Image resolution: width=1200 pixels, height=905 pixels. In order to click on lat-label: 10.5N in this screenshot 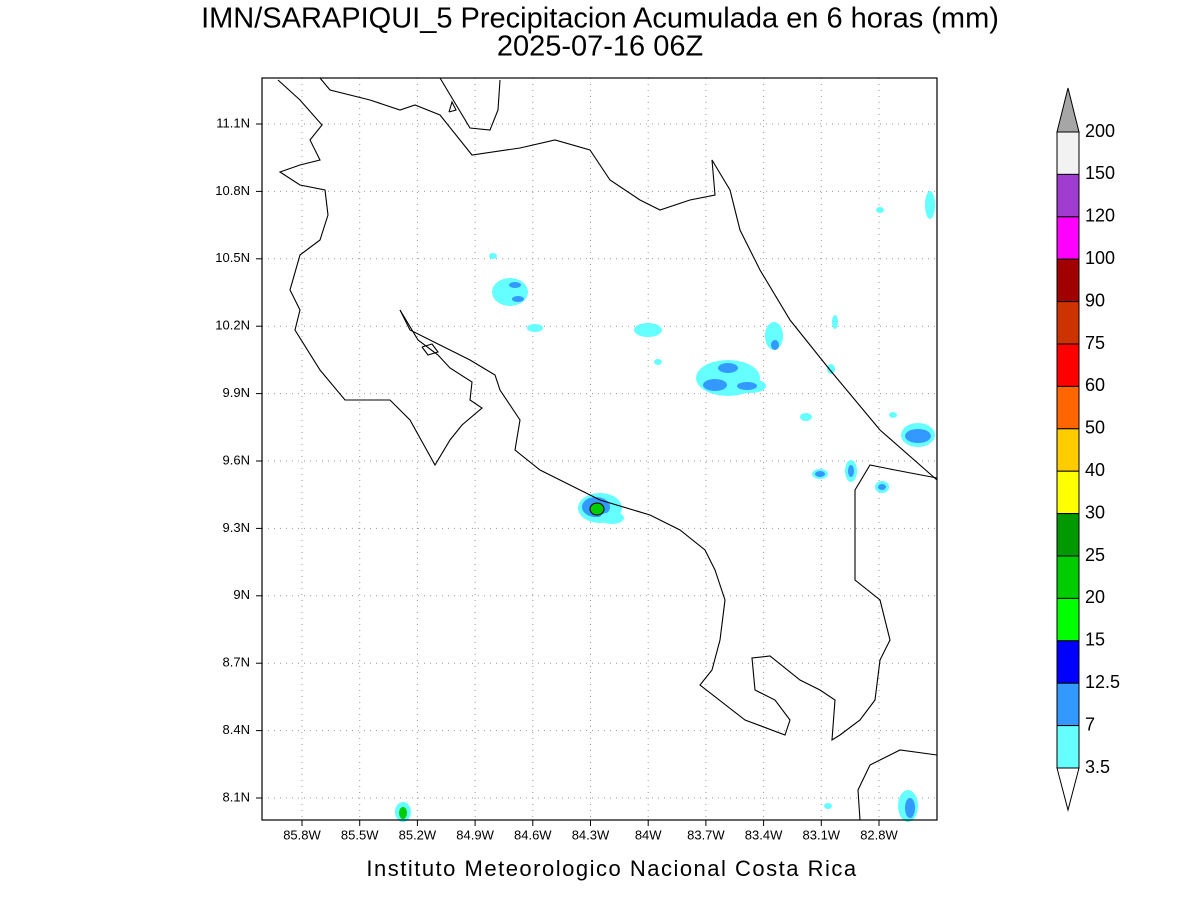, I will do `click(232, 257)`.